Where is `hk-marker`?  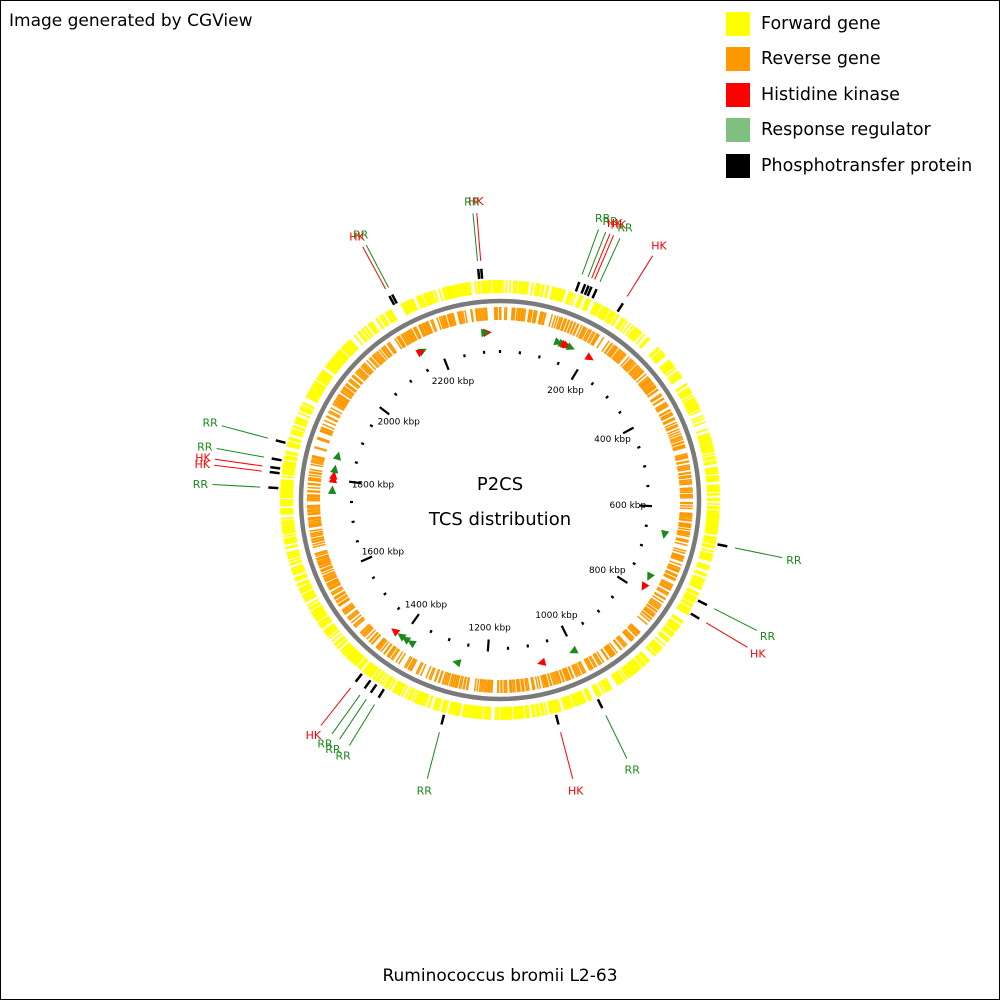
hk-marker is located at coordinates (542, 661).